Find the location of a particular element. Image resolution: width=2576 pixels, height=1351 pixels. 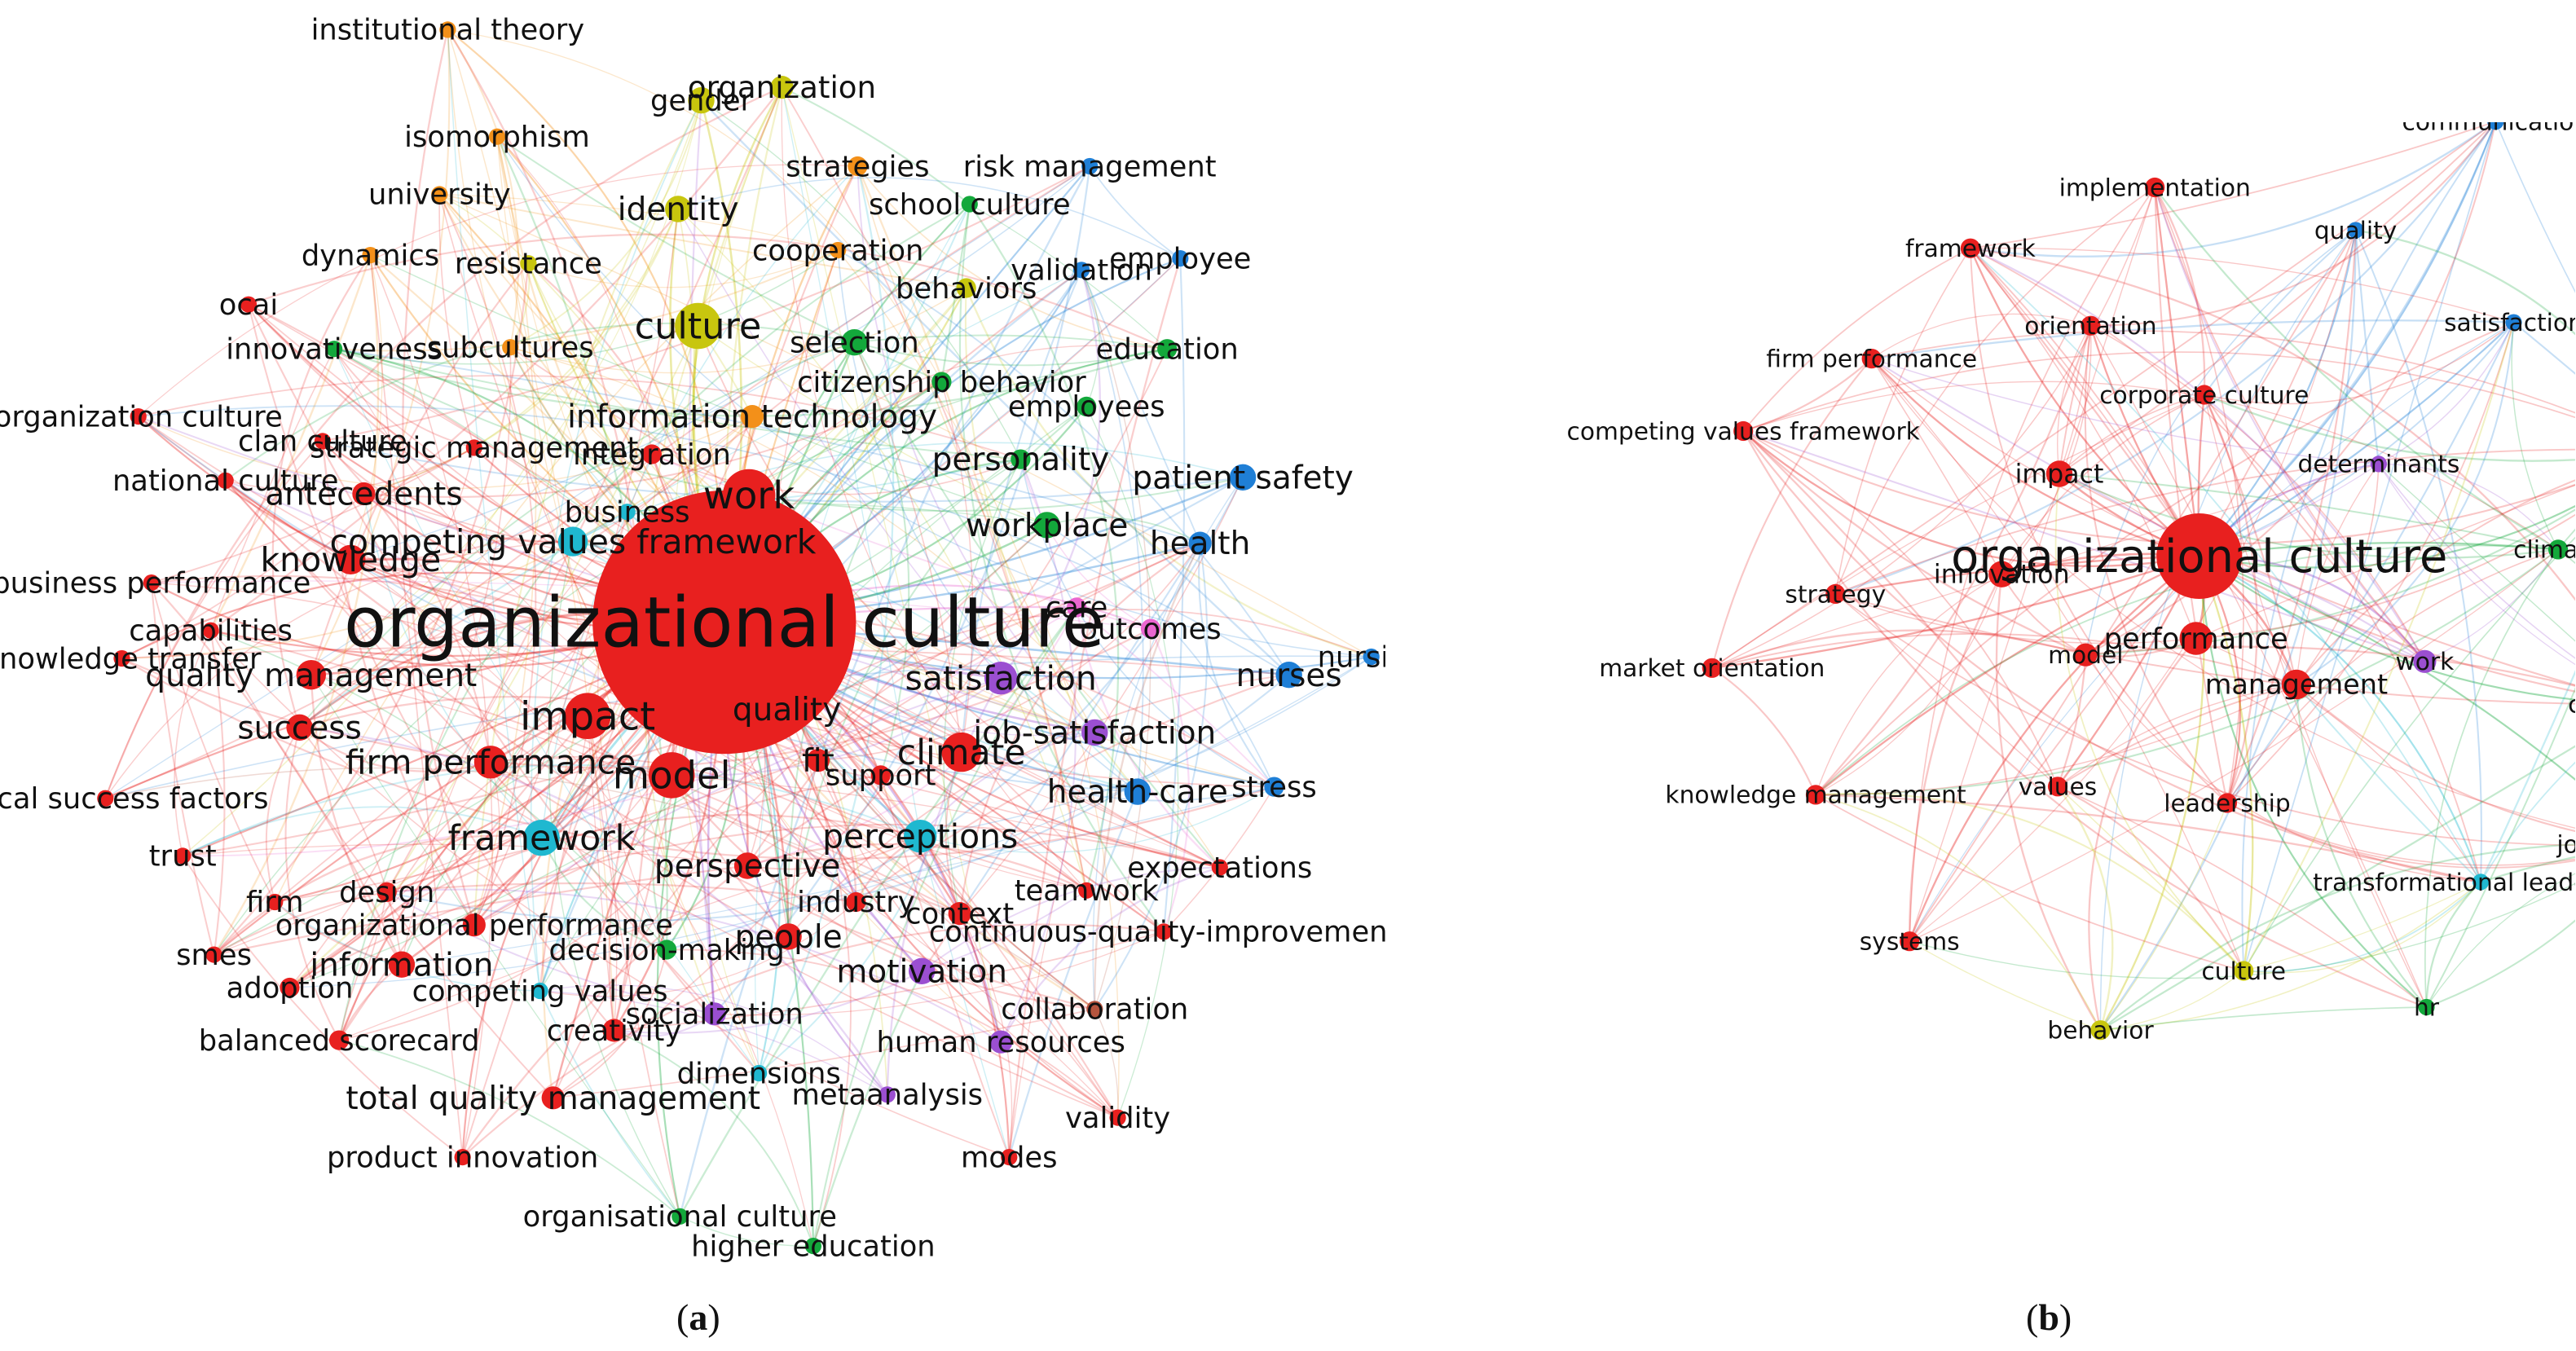

node-stress is located at coordinates (1274, 787).